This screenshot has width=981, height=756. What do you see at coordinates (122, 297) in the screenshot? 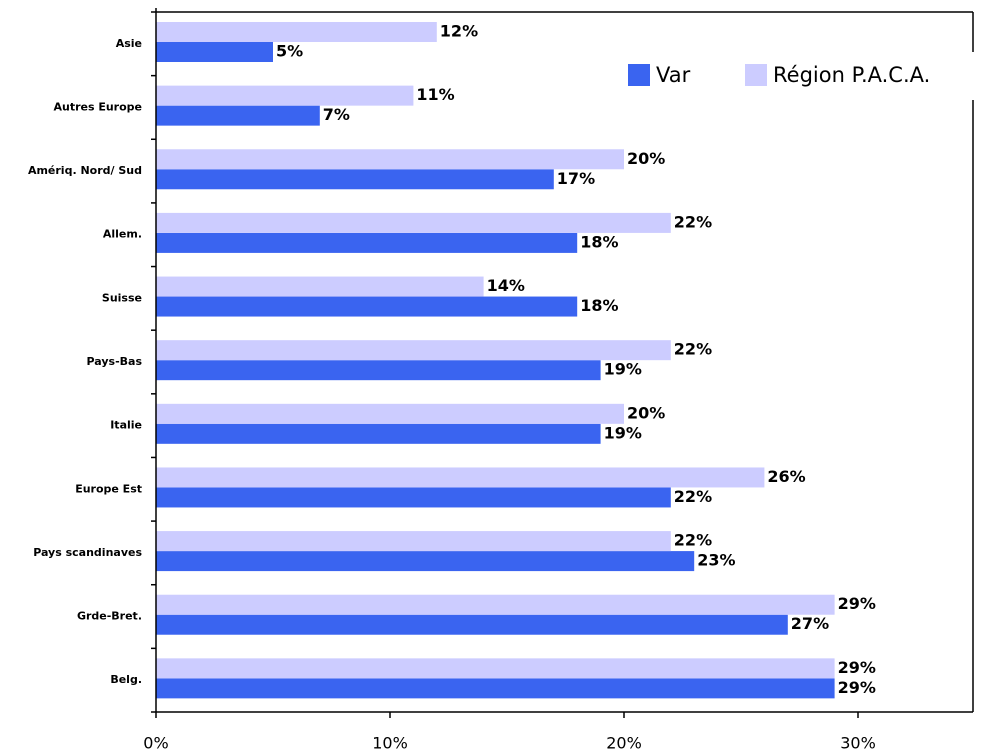
I see `y-tick-label: Suisse` at bounding box center [122, 297].